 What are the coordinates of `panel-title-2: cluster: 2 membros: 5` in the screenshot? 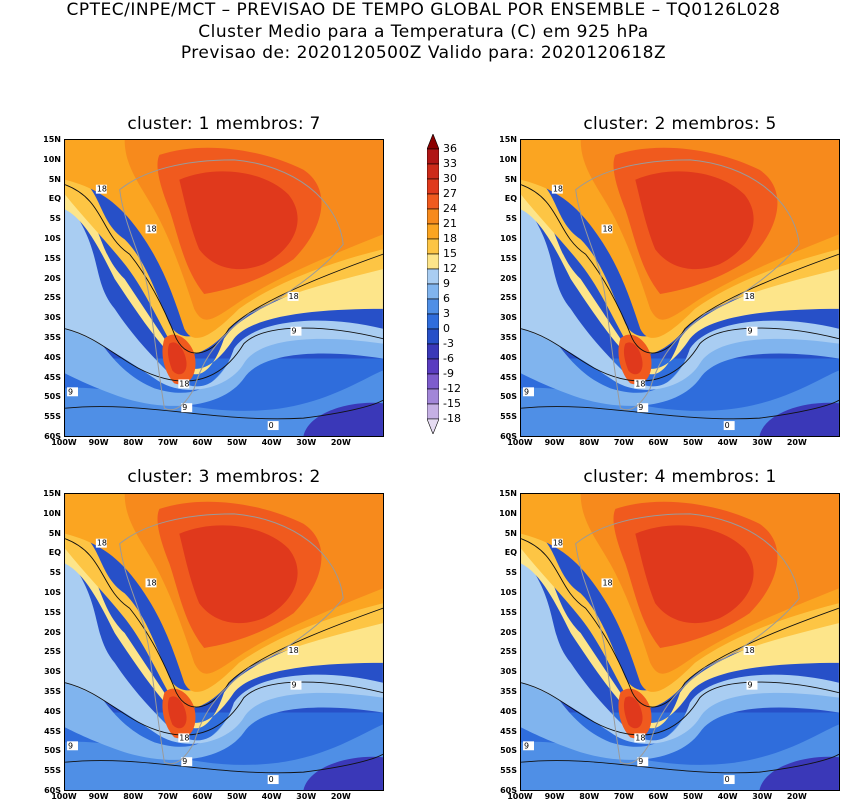 It's located at (680, 124).